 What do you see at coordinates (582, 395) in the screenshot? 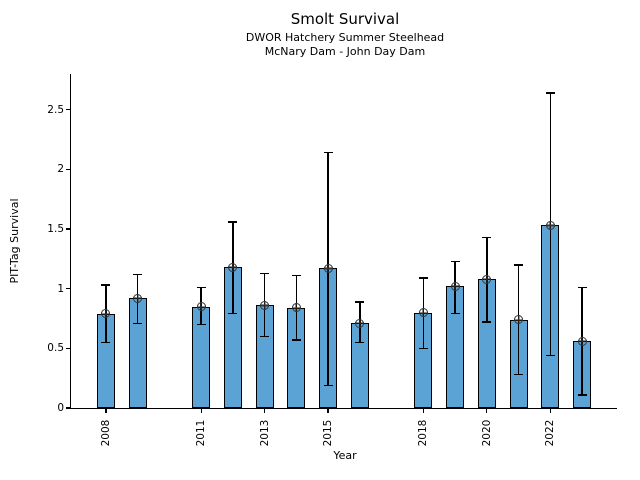
I see `error-cap-bottom-2023` at bounding box center [582, 395].